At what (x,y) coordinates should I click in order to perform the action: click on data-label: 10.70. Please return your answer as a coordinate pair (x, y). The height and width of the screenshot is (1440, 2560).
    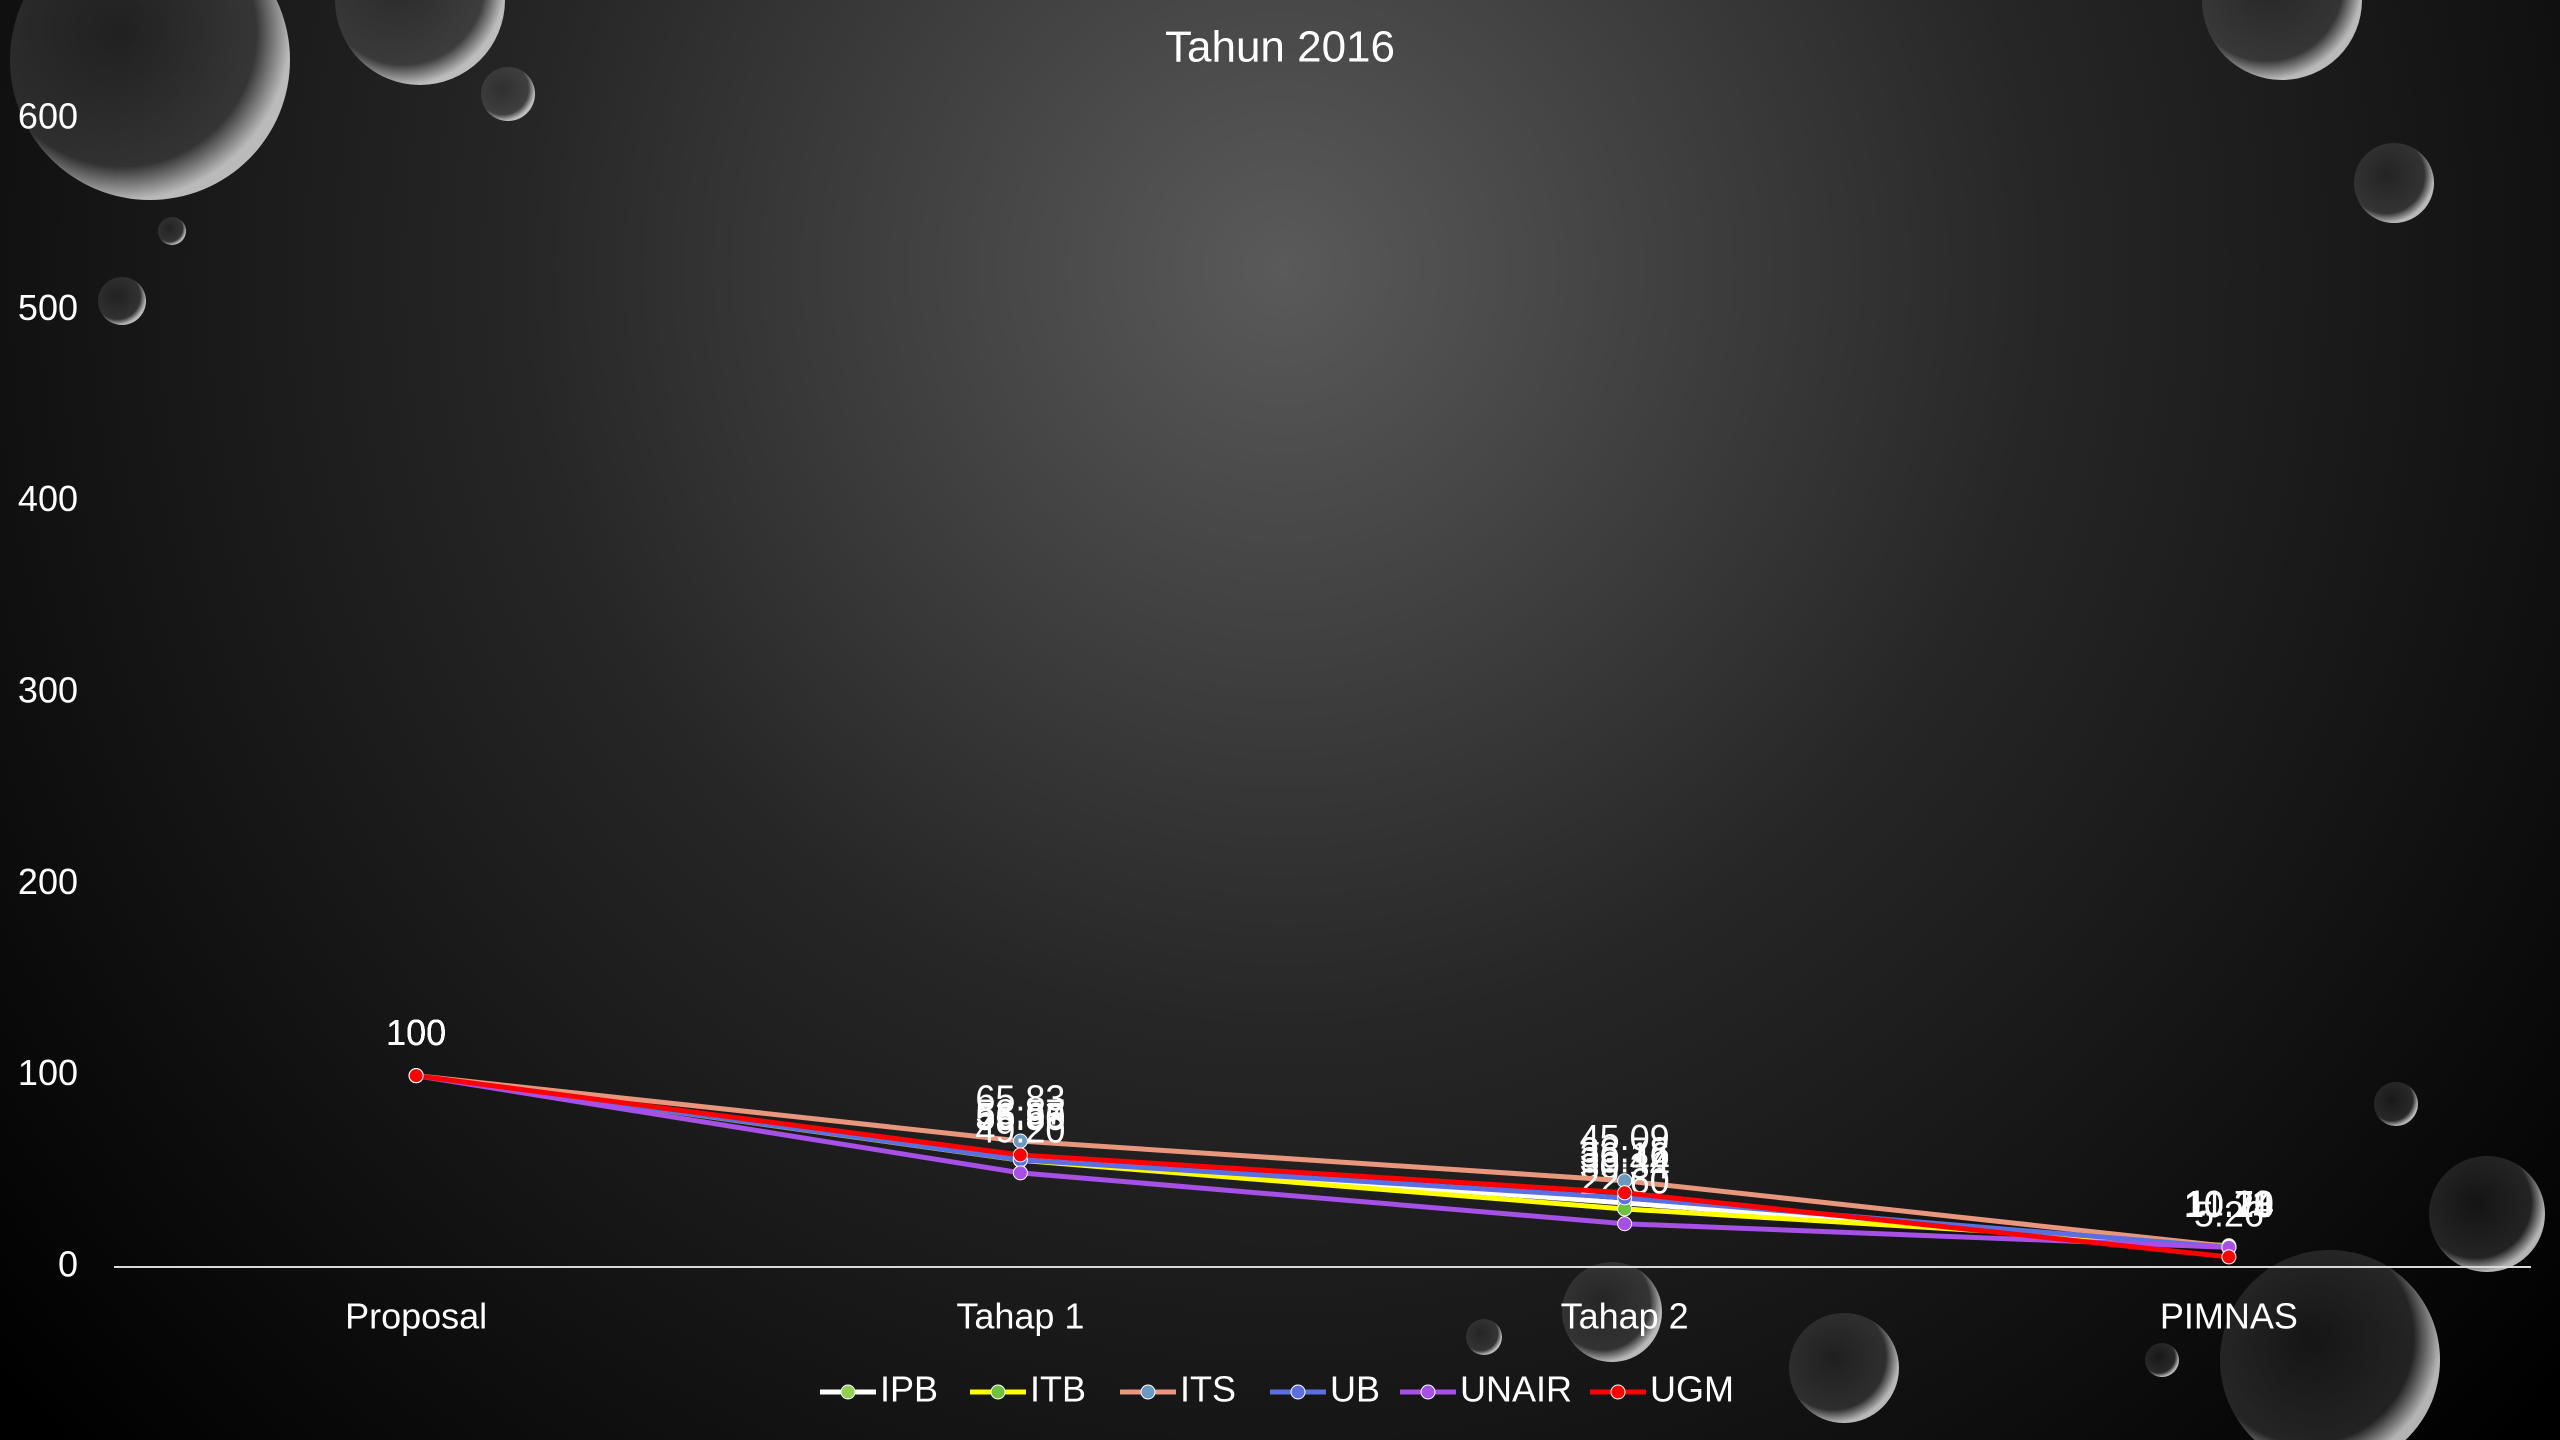
    Looking at the image, I should click on (2229, 1203).